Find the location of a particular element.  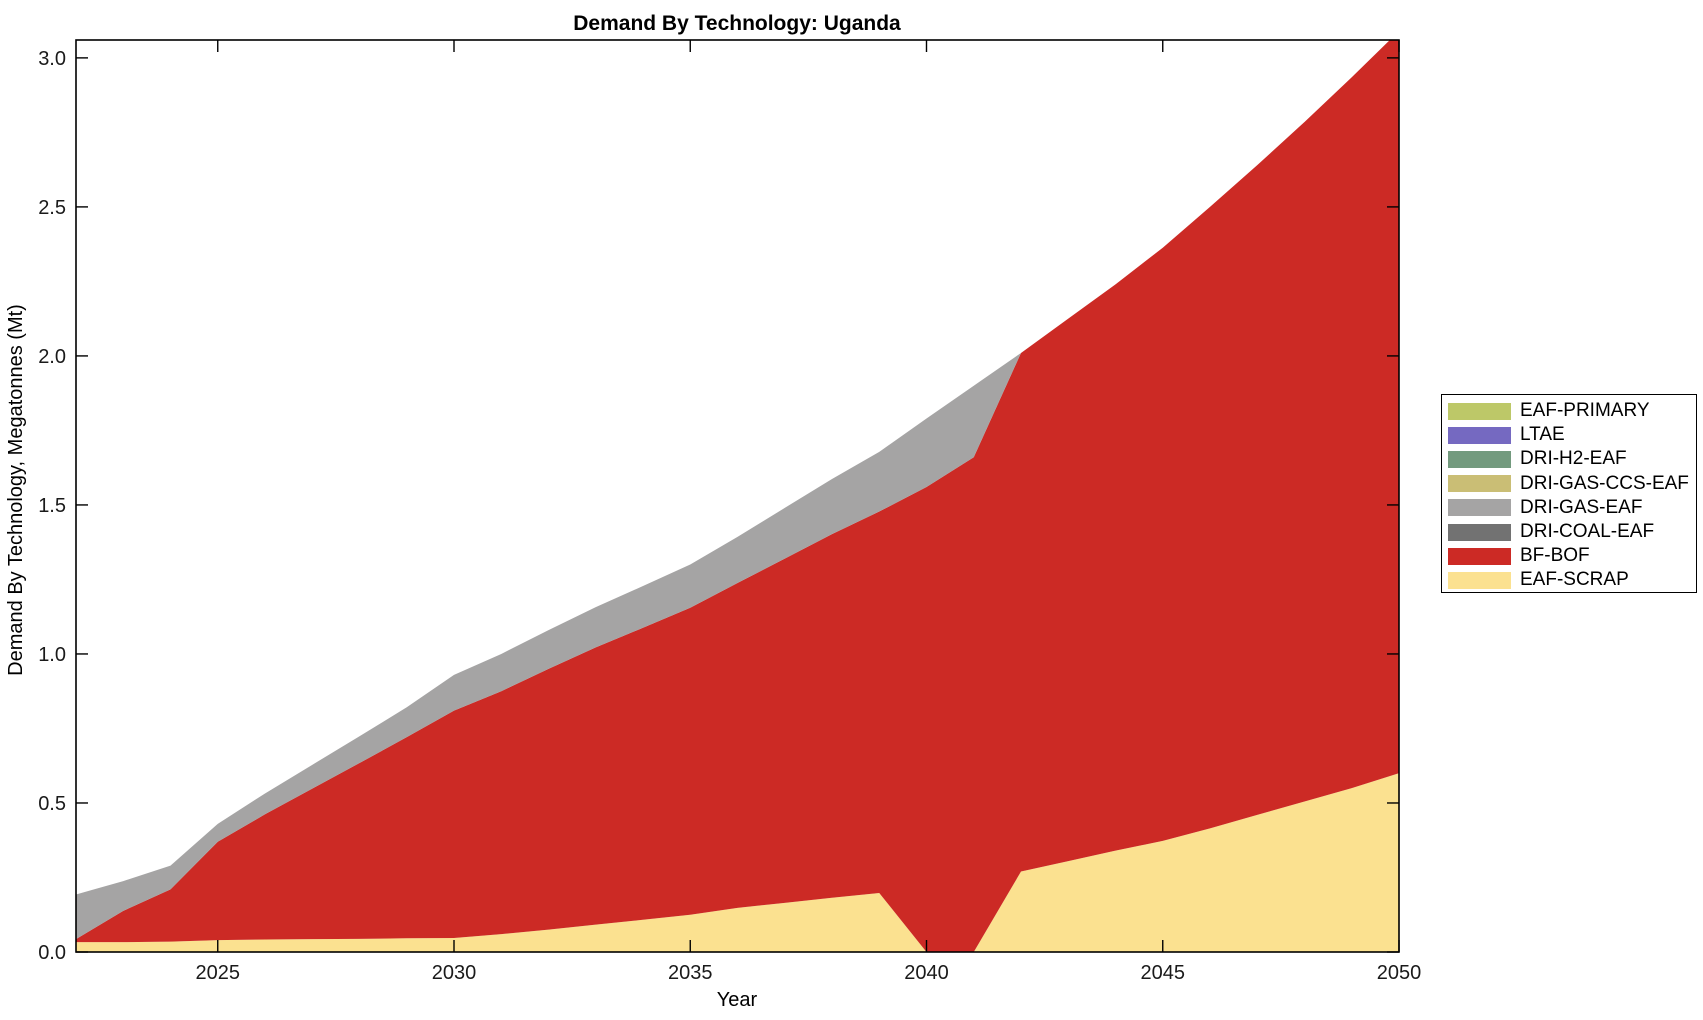

legend-item: EAF-SCRAP is located at coordinates (1572, 580).